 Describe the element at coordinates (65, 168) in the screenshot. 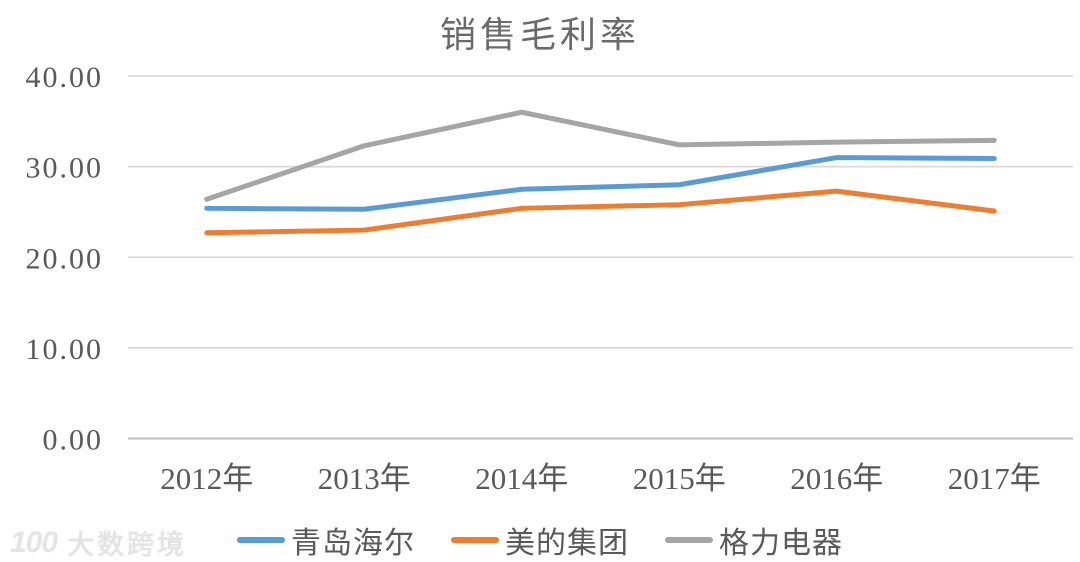

I see `y-tick-label: 30.00` at that location.